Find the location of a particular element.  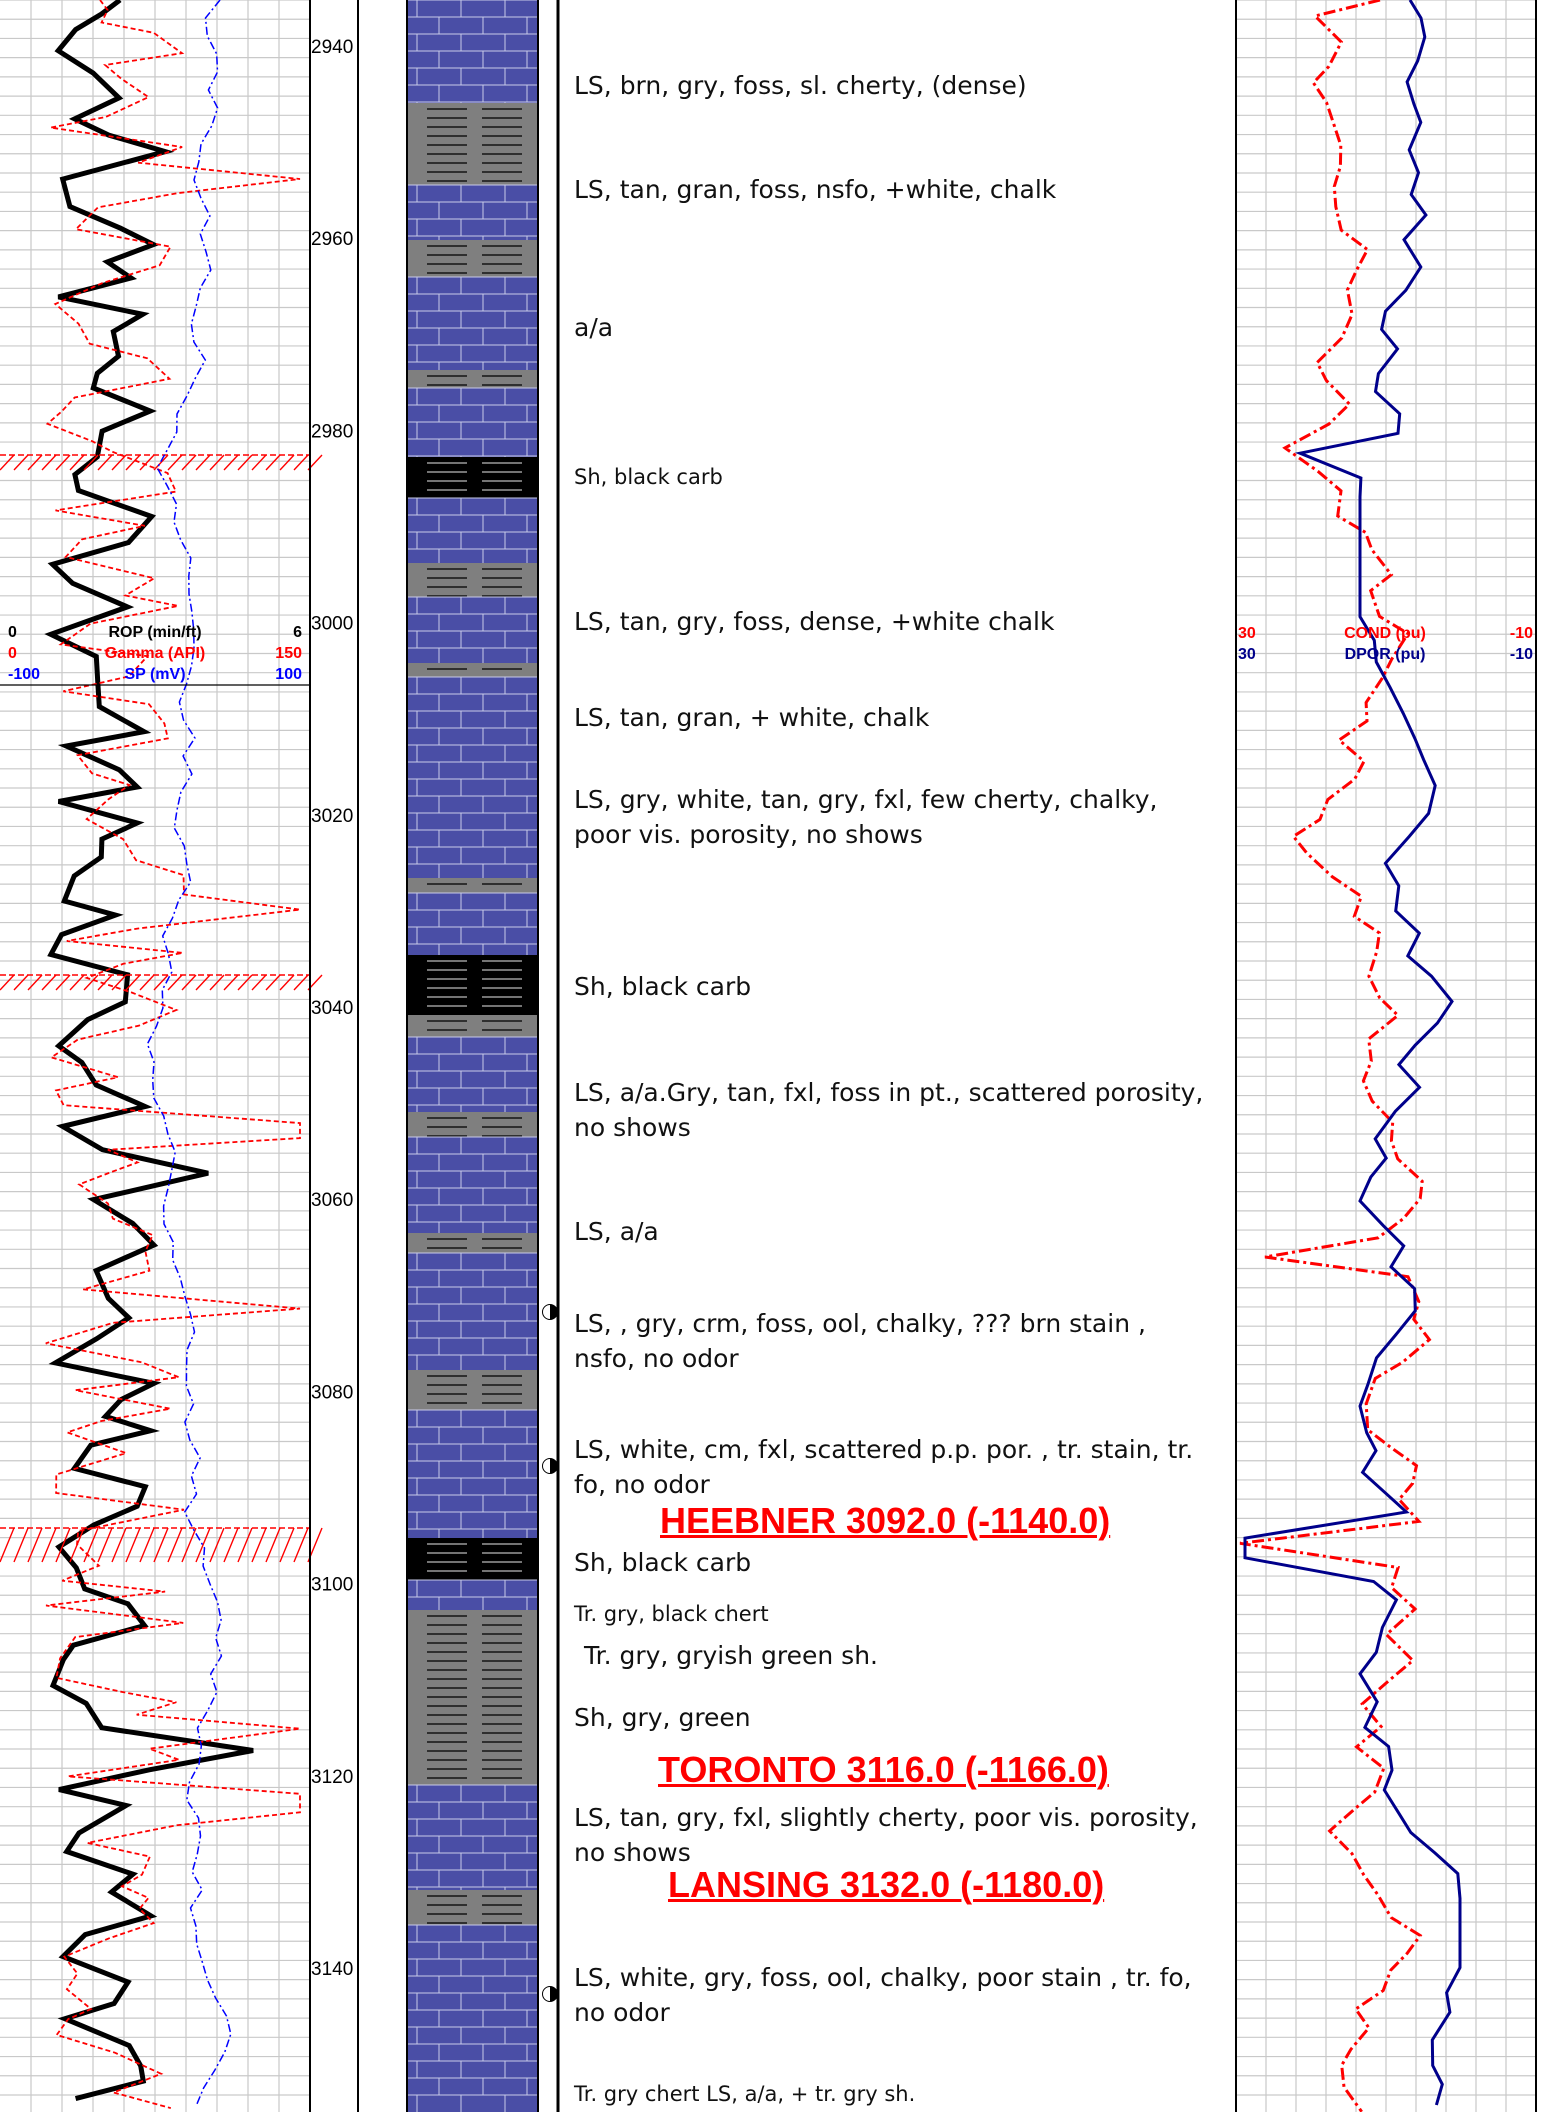

dpor-scale-max: -10 is located at coordinates (1521, 654).